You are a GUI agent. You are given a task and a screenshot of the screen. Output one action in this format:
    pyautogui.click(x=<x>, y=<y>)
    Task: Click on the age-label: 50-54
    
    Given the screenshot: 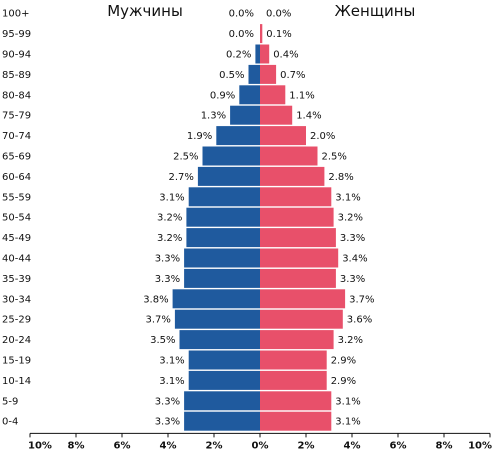 What is the action you would take?
    pyautogui.click(x=16, y=218)
    